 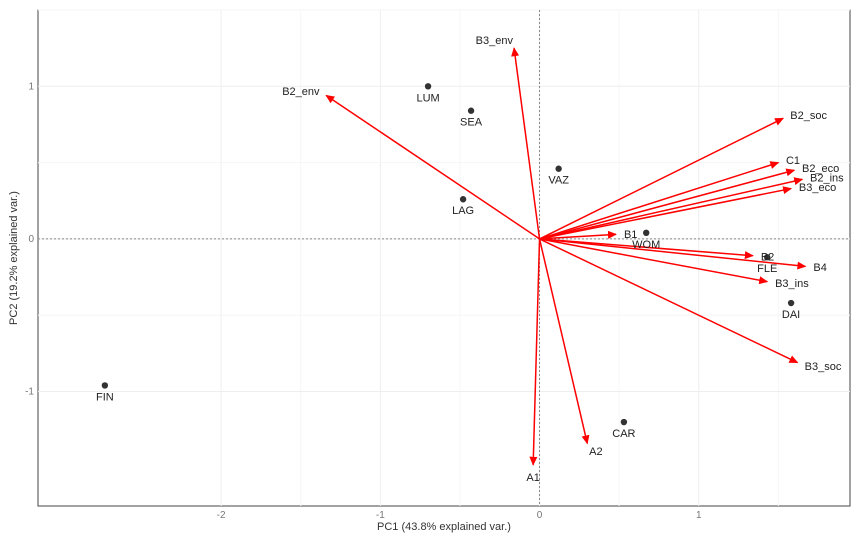 I want to click on y-tick-label: 0, so click(x=31, y=239).